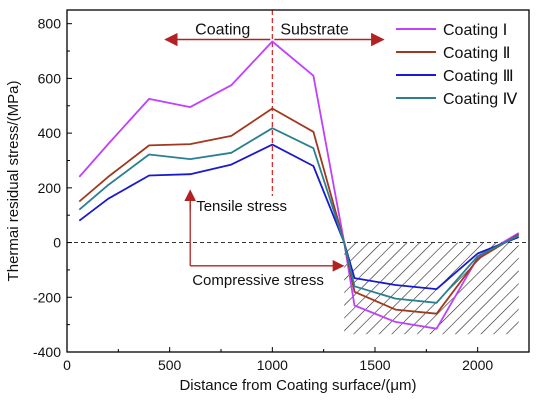 The image size is (550, 405). I want to click on x-tick-label: 0, so click(67, 365).